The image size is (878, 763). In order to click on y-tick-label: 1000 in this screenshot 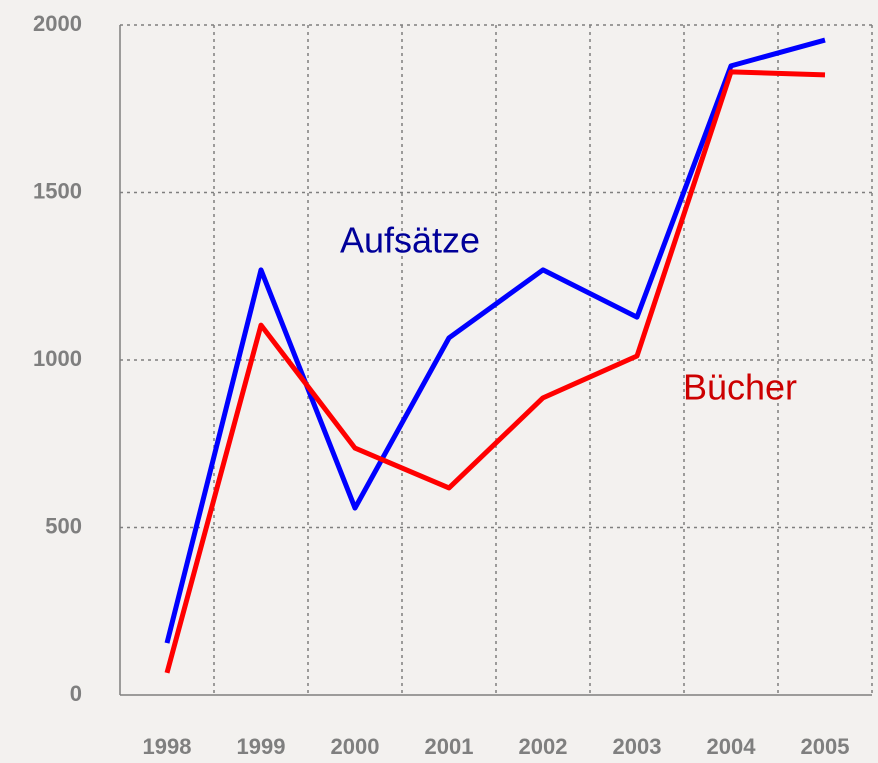, I will do `click(57, 358)`.